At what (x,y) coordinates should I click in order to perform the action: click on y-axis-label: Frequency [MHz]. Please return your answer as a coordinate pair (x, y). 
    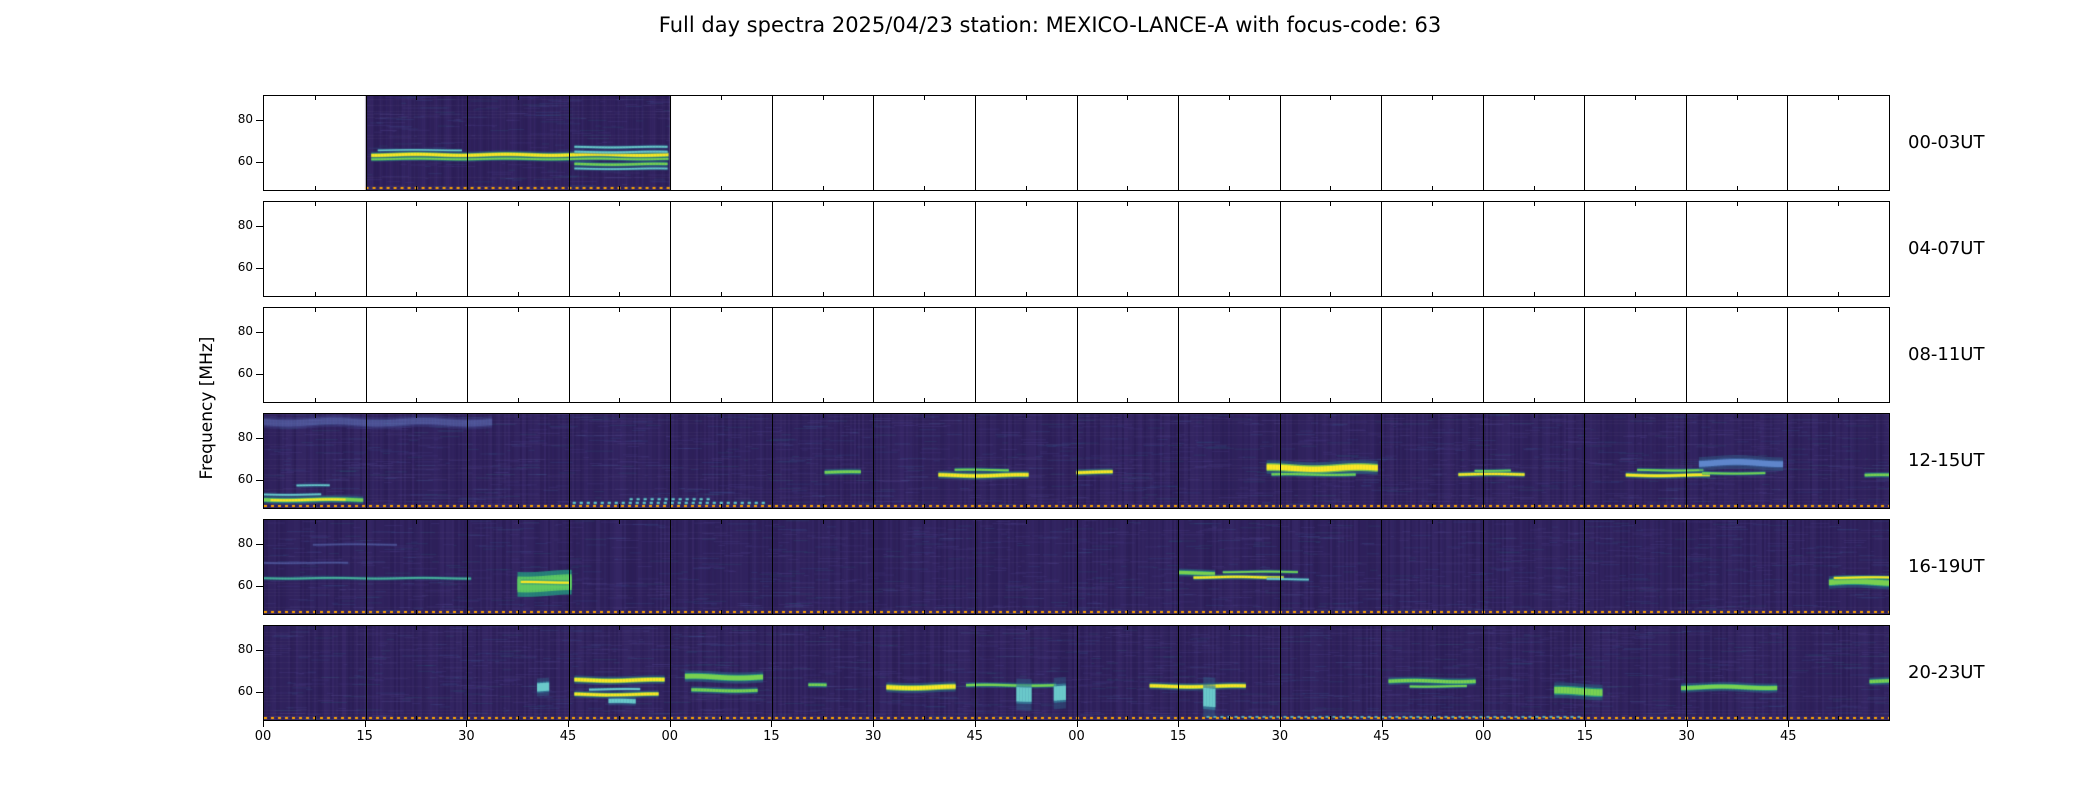
    Looking at the image, I should click on (207, 408).